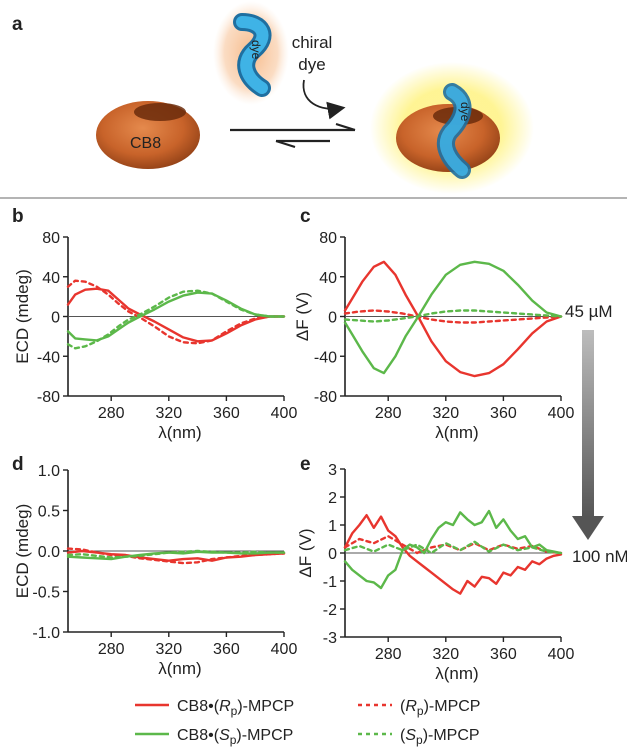 This screenshot has height=751, width=627. Describe the element at coordinates (256, 50) in the screenshot. I see `guest-label: dye` at that location.